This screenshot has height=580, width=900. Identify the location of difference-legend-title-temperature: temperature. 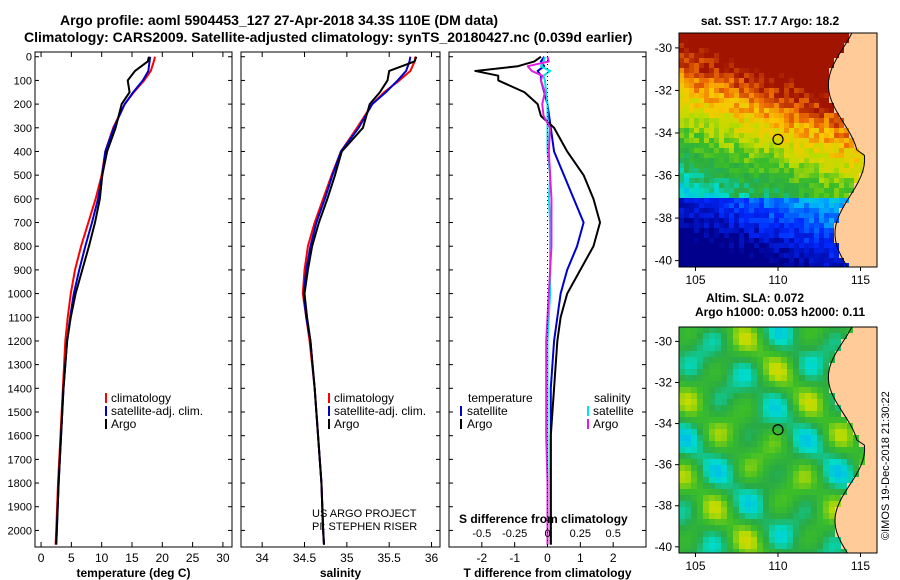
(500, 398).